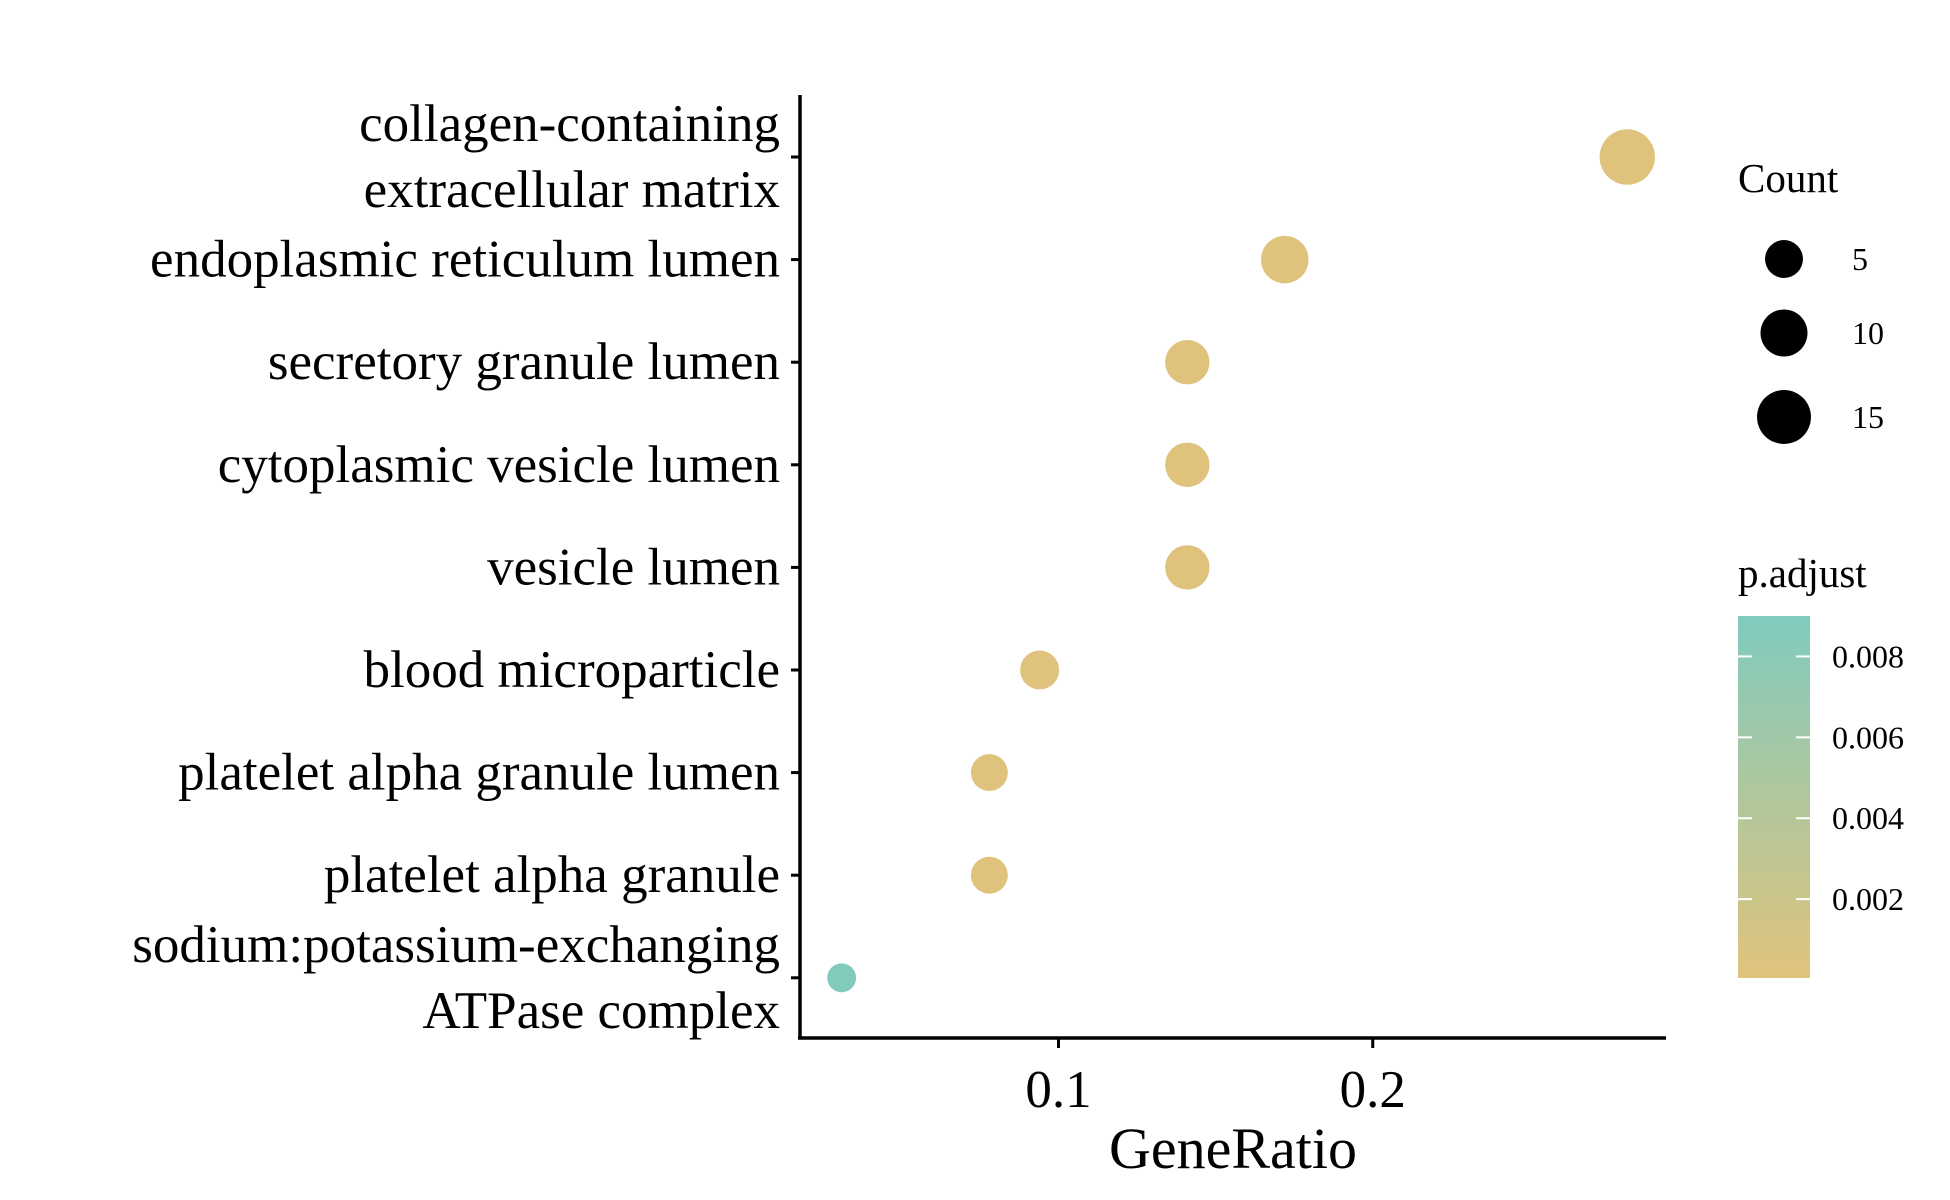 This screenshot has height=1200, width=1950. I want to click on x-axis-title: GeneRatio, so click(1233, 1148).